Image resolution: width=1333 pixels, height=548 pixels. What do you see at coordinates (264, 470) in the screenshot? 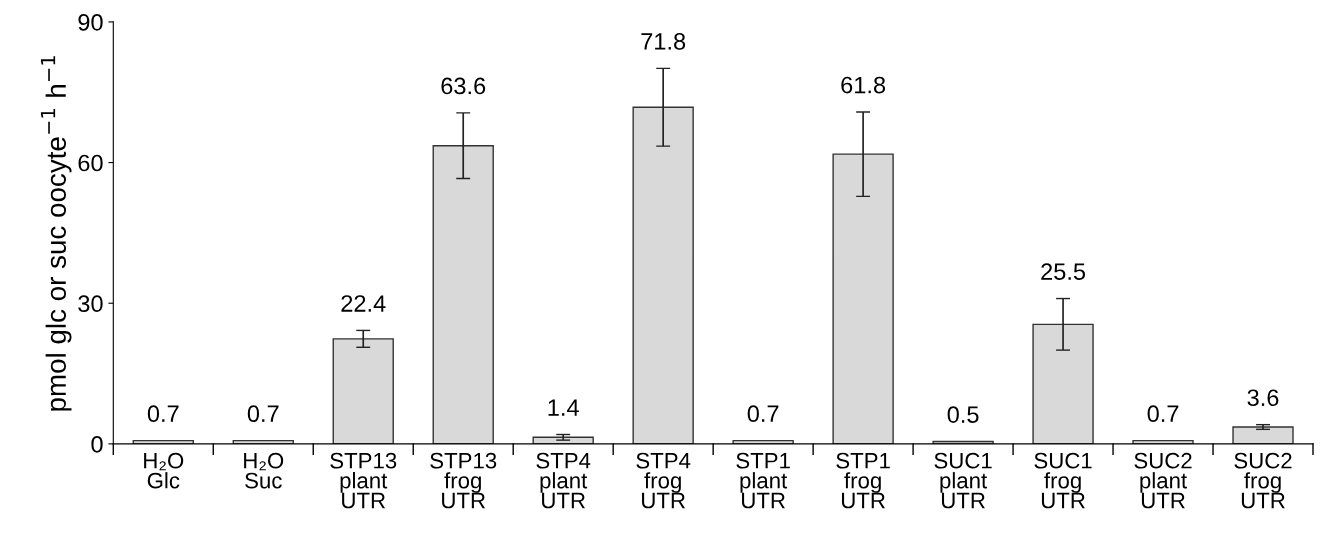
I see `x-tick-label: H₂O Suc` at bounding box center [264, 470].